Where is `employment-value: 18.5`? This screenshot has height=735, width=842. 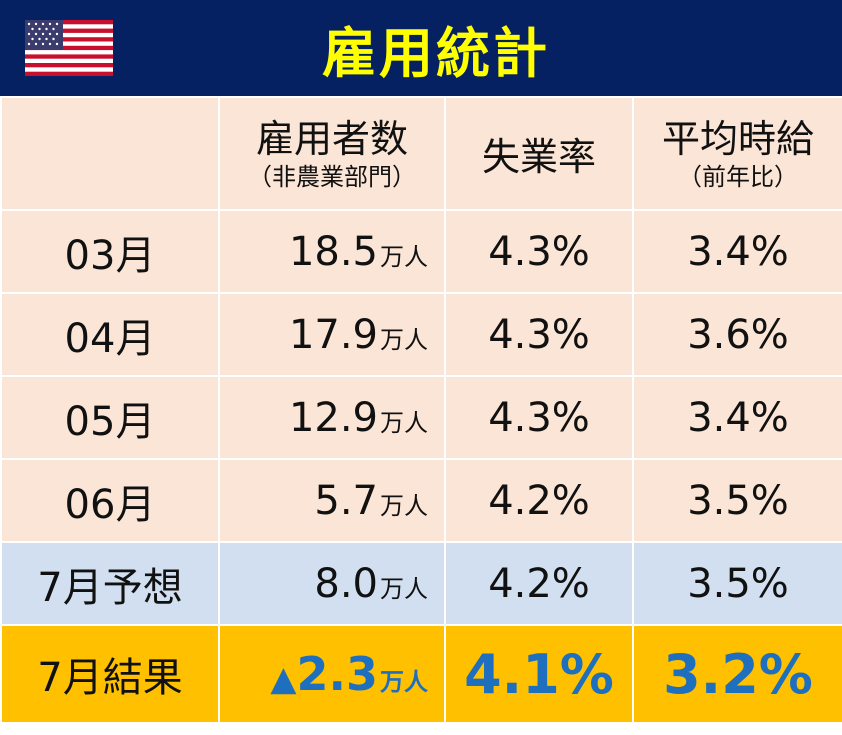
employment-value: 18.5 is located at coordinates (333, 251).